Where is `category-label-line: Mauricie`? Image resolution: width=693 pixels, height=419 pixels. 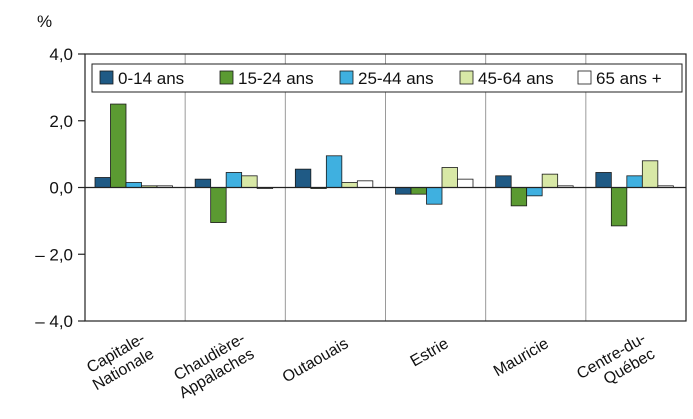
category-label-line: Mauricie is located at coordinates (521, 357).